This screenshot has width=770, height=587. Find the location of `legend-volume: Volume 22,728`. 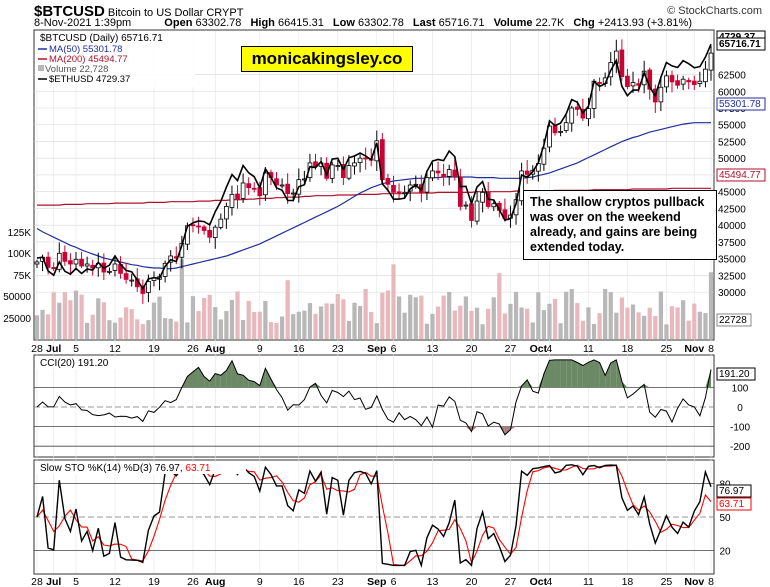

legend-volume: Volume 22,728 is located at coordinates (76, 69).